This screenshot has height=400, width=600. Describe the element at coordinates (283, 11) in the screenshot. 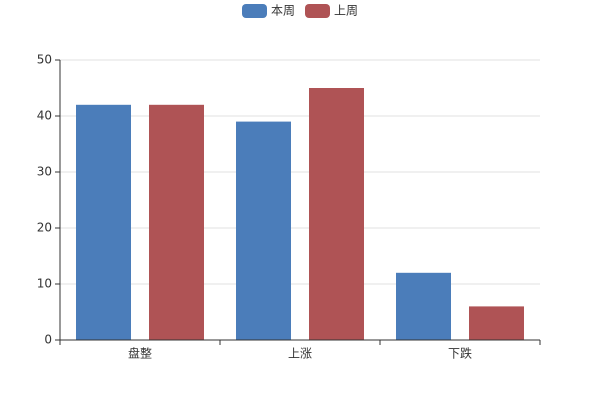

I see `legend-label: 本周` at that location.